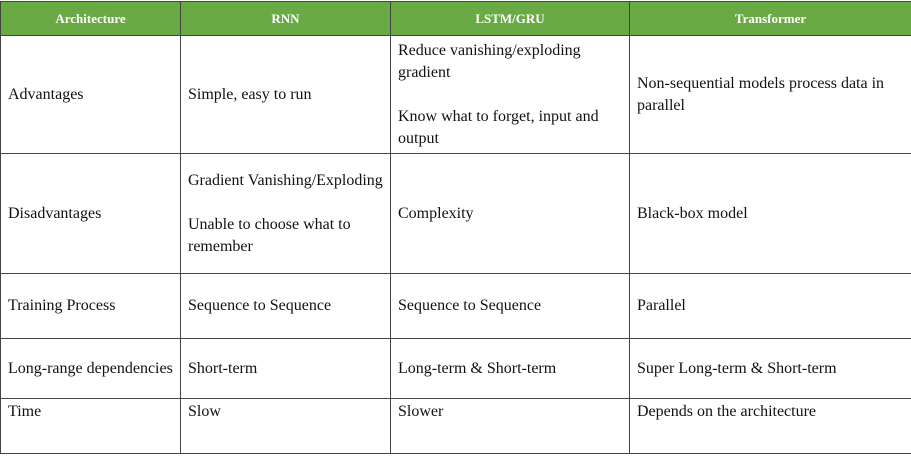 The image size is (911, 456). Describe the element at coordinates (489, 61) in the screenshot. I see `cell-text: Reduce vanishing/exploding gradient` at that location.